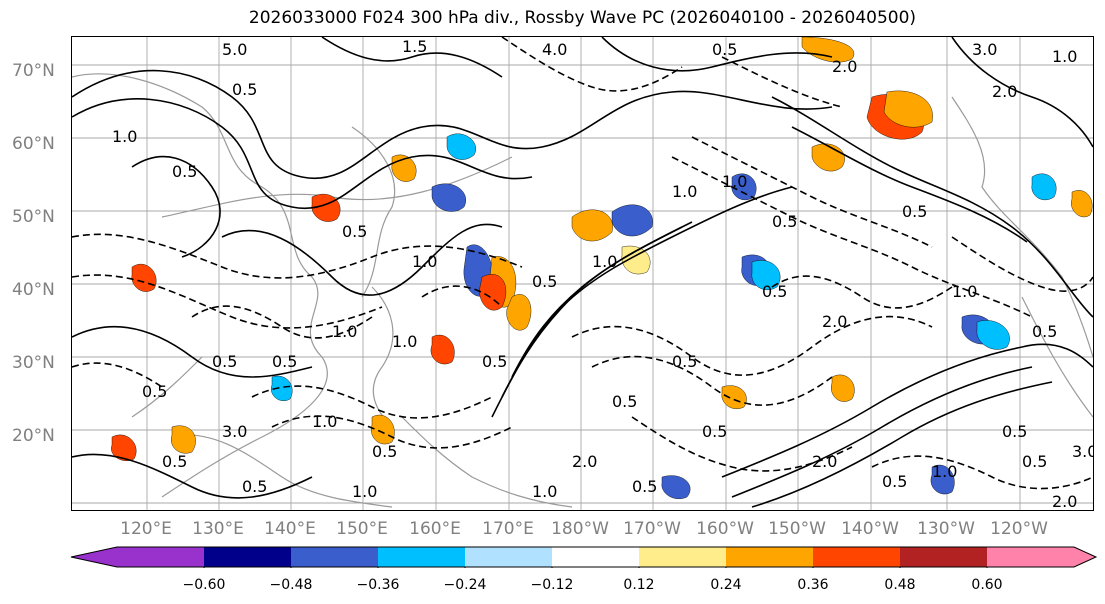 The height and width of the screenshot is (604, 1105). I want to click on lon-label-130e: 130°E, so click(218, 529).